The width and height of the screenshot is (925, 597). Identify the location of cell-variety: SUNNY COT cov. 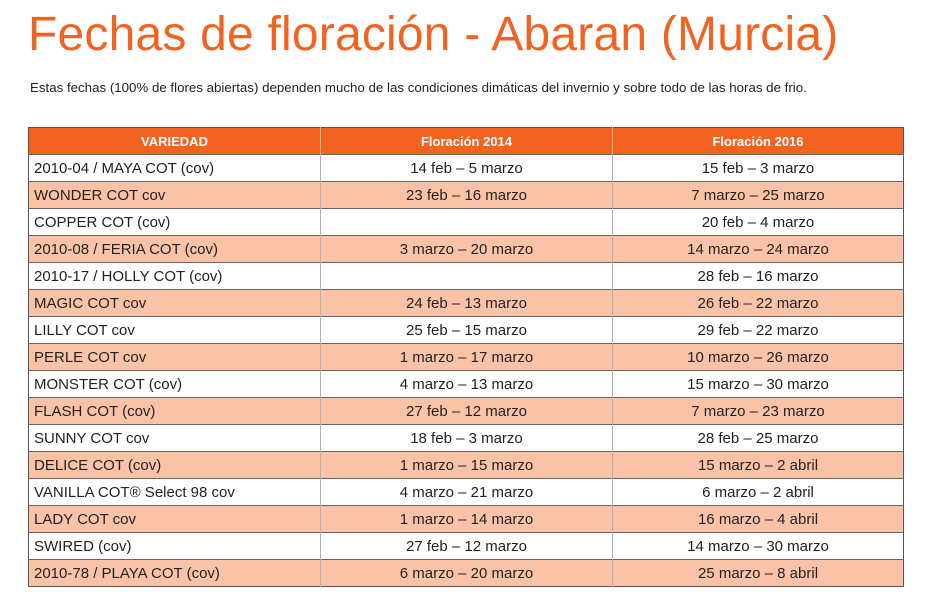
(174, 438).